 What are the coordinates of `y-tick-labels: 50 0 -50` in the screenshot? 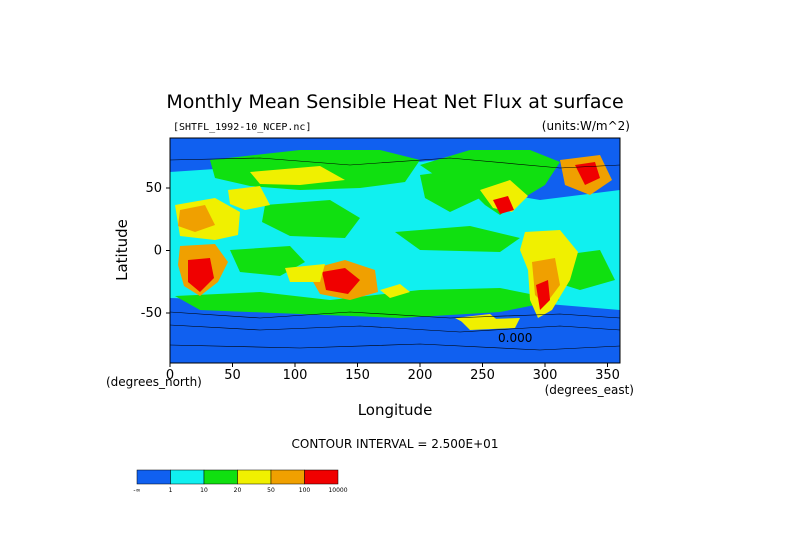 It's located at (155, 251).